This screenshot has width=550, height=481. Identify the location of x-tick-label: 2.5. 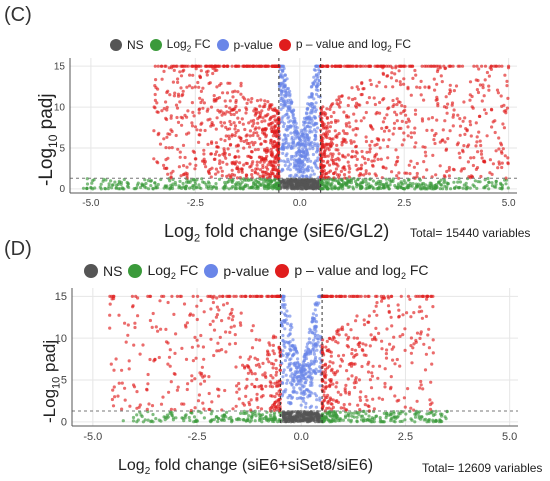
(405, 437).